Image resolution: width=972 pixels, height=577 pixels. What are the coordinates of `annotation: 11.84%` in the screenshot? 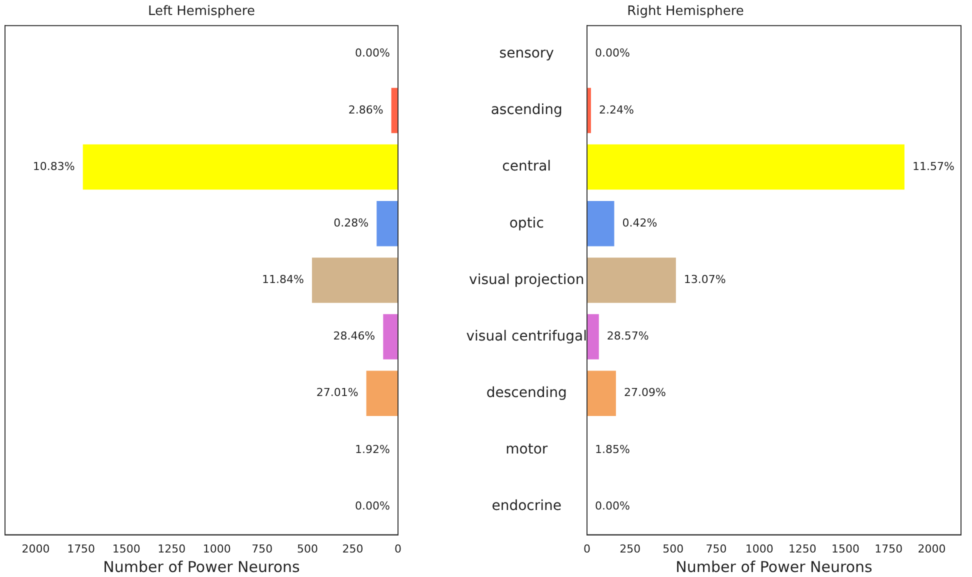 It's located at (283, 279).